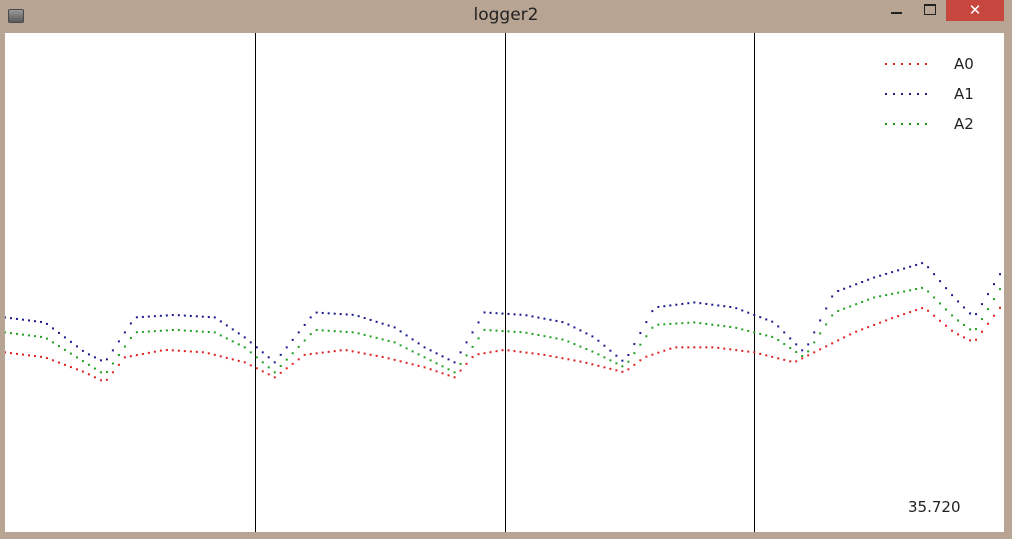 The height and width of the screenshot is (539, 1012). I want to click on title-bar: logger2 ✕, so click(506, 16).